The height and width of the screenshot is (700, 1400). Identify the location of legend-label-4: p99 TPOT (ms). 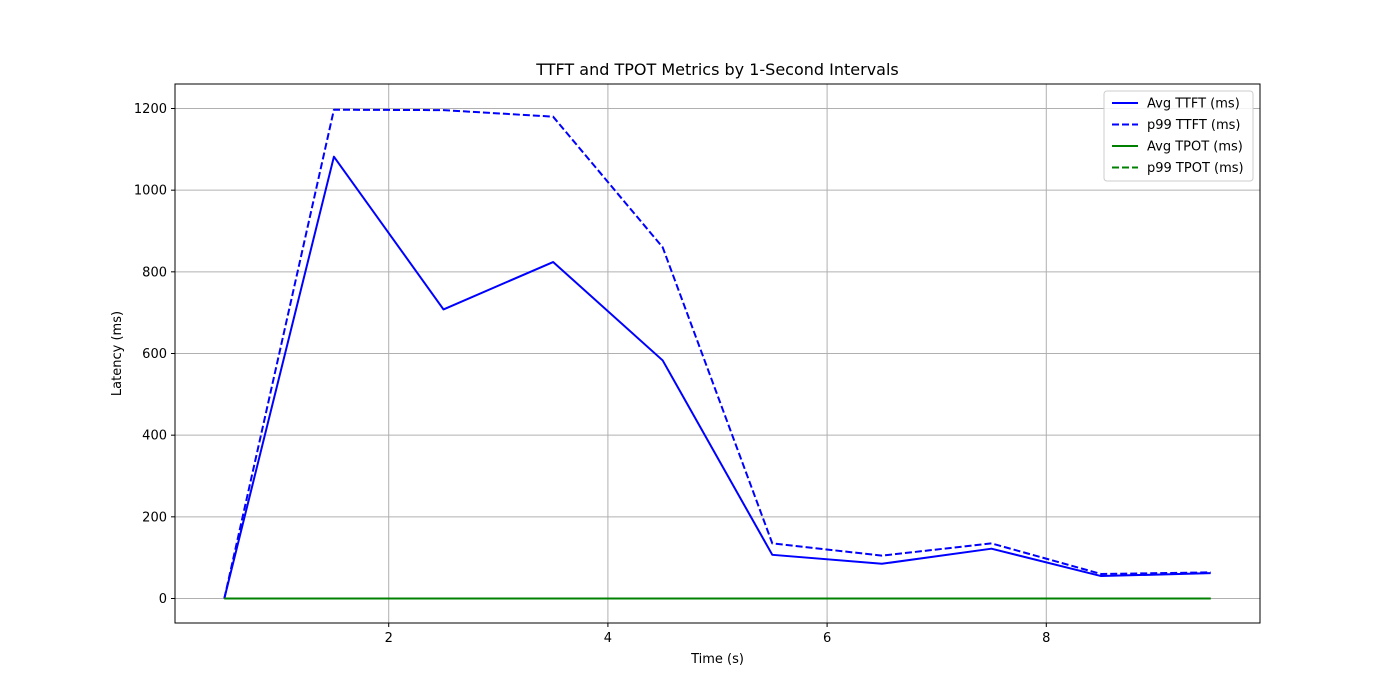
(1195, 168).